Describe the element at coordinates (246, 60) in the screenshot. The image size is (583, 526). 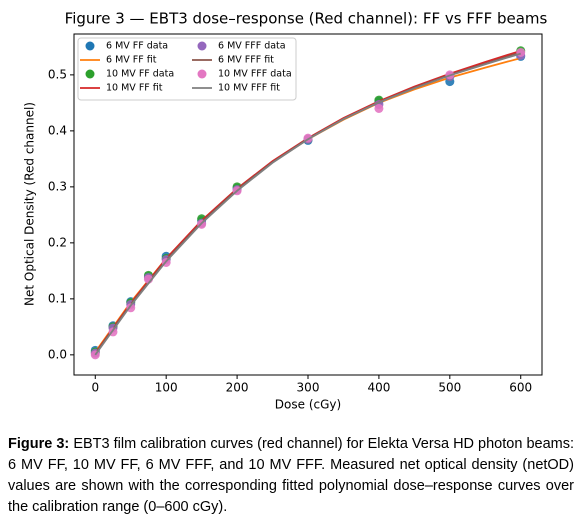
I see `legend-label: 6 MV FFF fit` at that location.